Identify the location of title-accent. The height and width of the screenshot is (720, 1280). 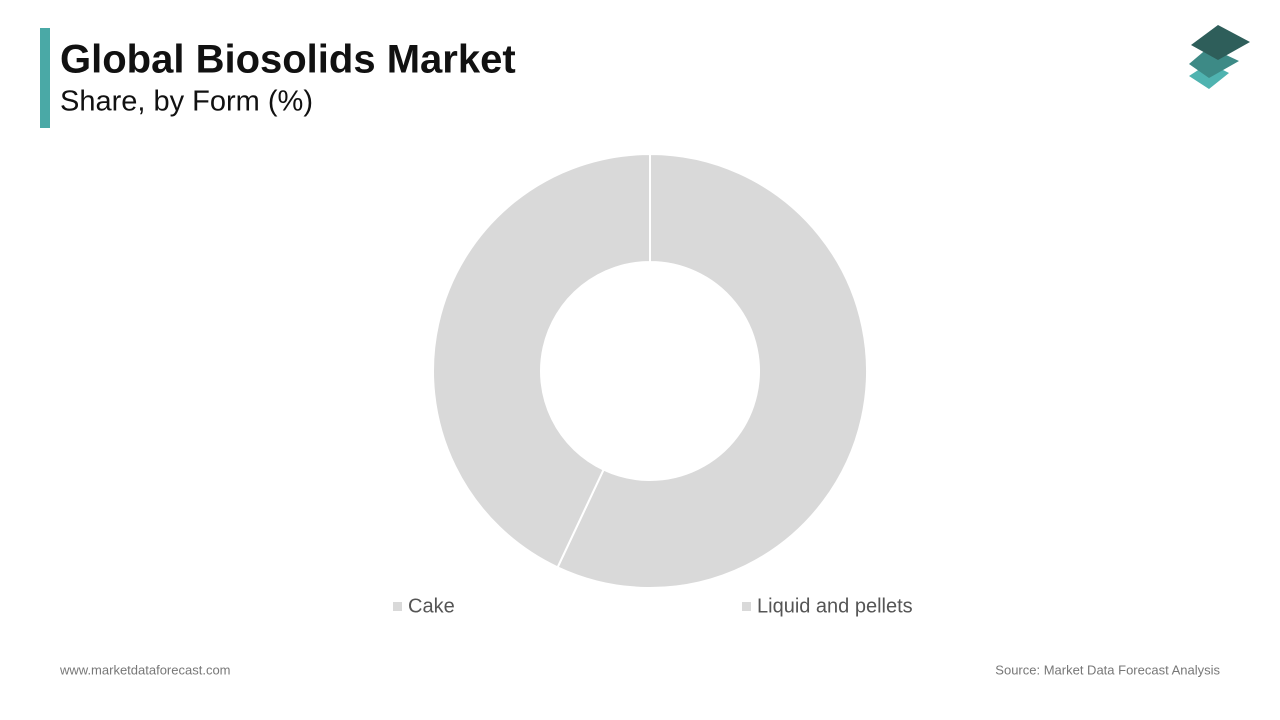
(45, 78).